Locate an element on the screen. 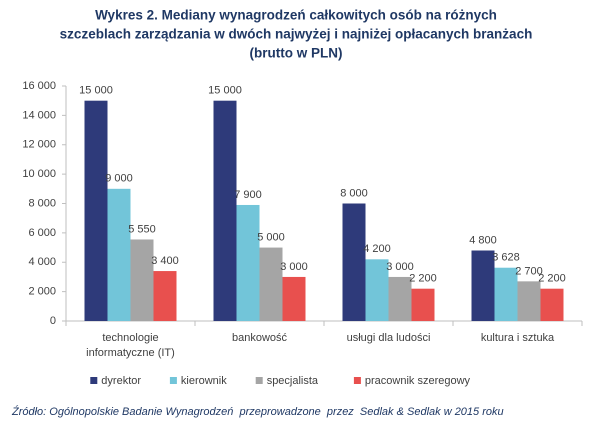 The image size is (593, 429). x-tick-label: kultura i sztuka is located at coordinates (518, 338).